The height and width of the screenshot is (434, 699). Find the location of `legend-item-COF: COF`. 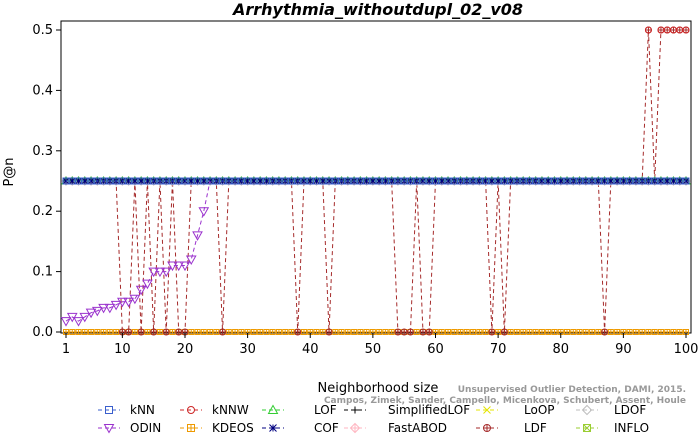

legend-item-COF: COF is located at coordinates (300, 427).